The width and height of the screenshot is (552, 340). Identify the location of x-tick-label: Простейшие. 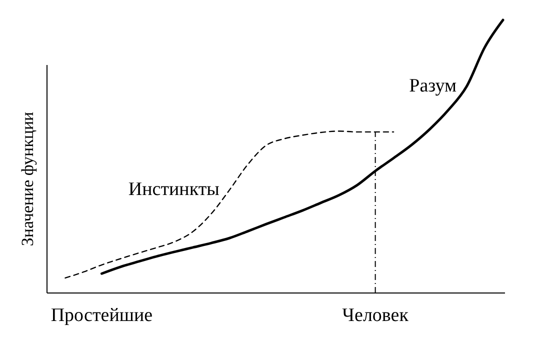
(101, 315).